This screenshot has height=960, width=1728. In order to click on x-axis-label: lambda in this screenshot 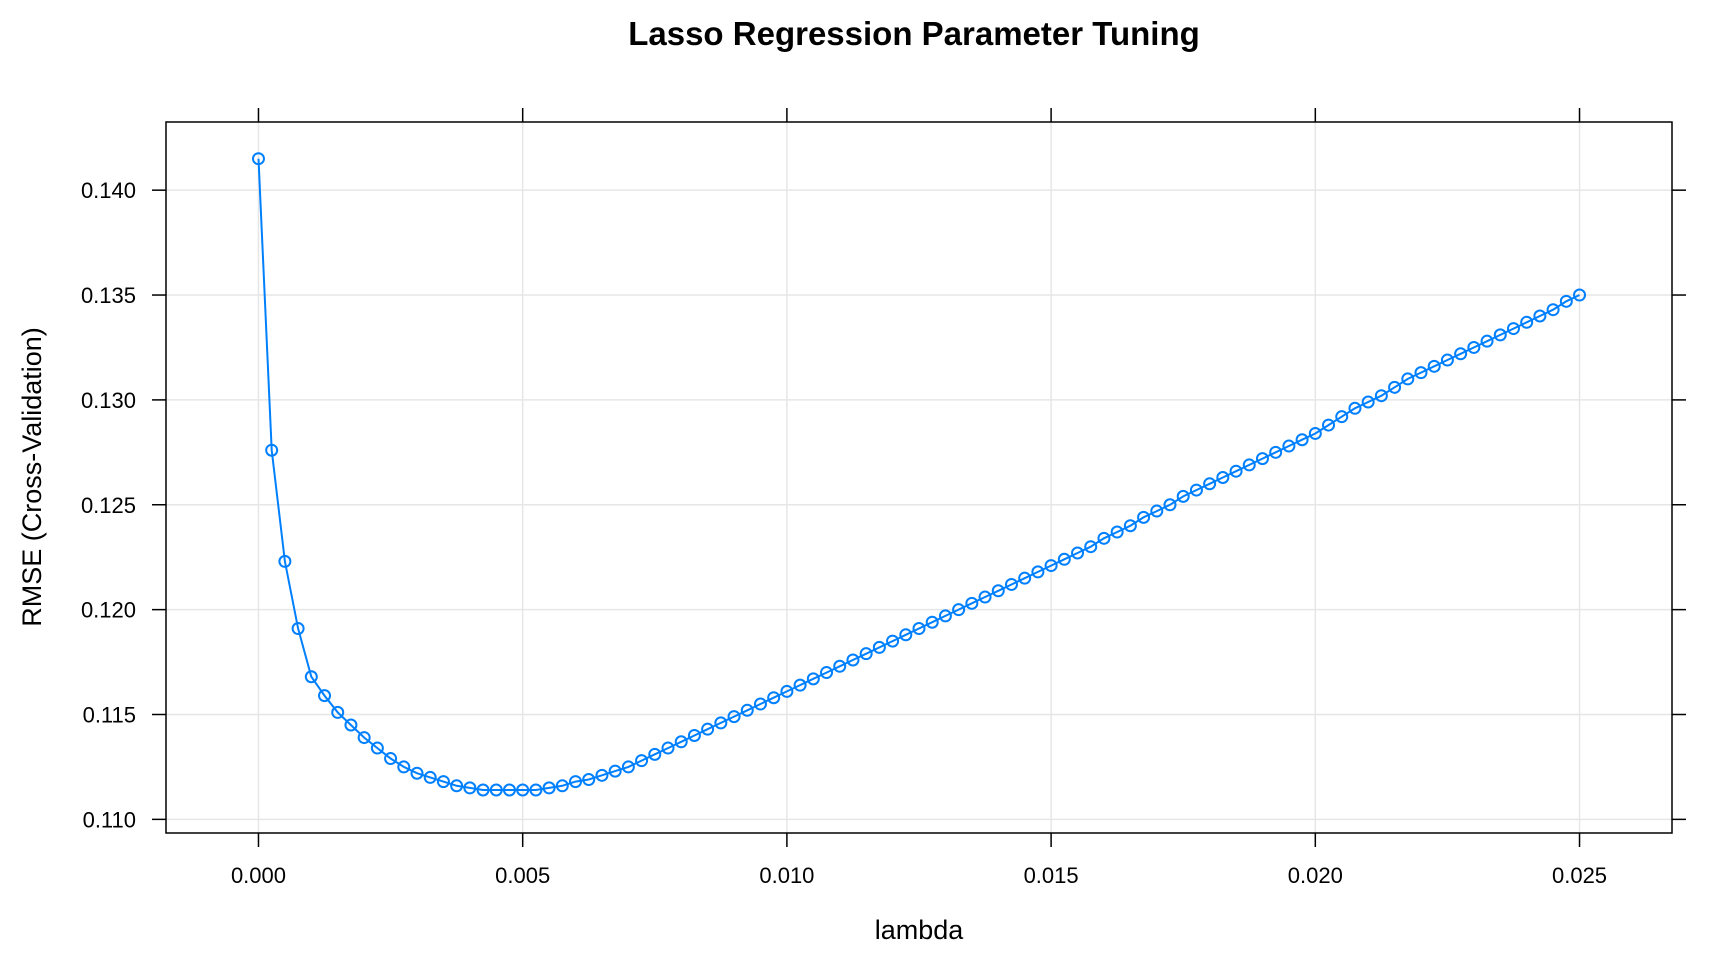, I will do `click(920, 930)`.